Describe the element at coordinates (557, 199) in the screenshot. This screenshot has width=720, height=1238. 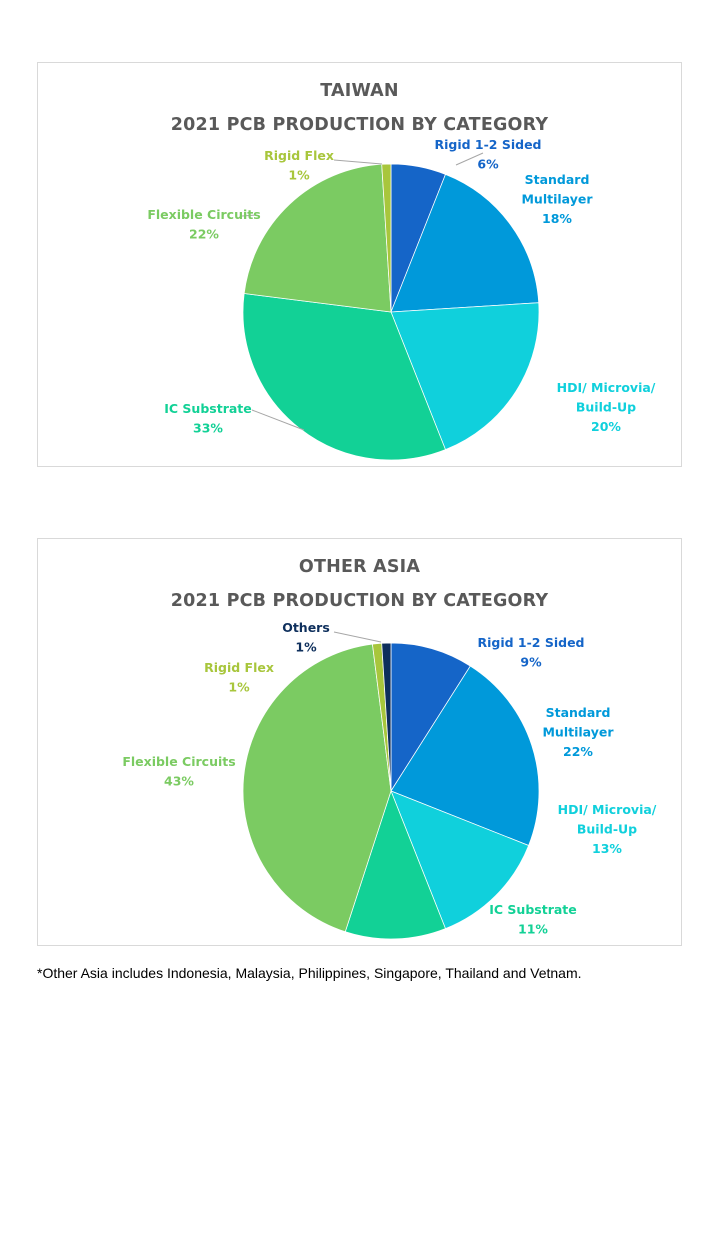
I see `data-label-standard-multilayer: Standard Multilayer 18%` at that location.